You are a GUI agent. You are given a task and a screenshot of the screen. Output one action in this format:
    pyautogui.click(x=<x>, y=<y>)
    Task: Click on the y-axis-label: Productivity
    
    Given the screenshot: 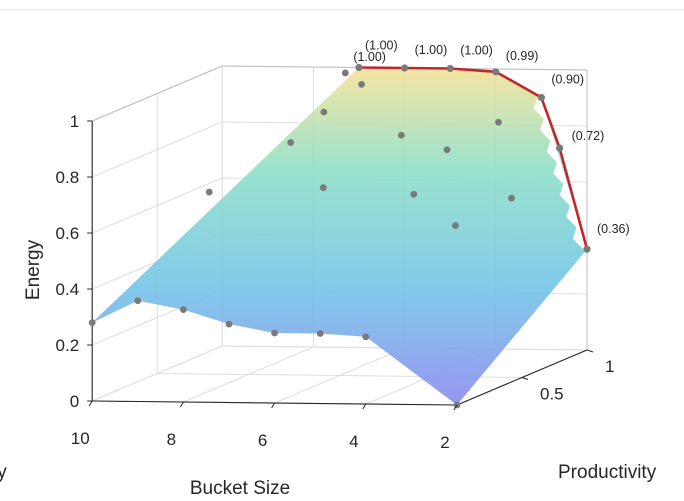 What is the action you would take?
    pyautogui.click(x=607, y=472)
    